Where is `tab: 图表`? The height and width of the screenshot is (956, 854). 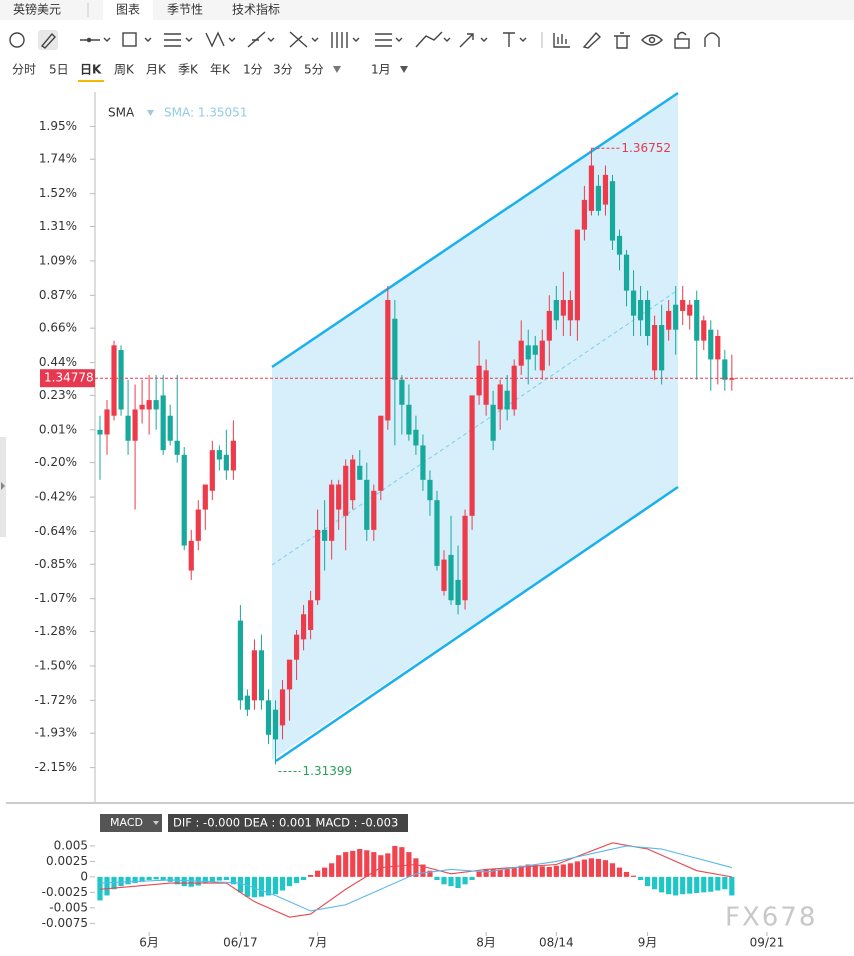 tab: 图表 is located at coordinates (128, 10).